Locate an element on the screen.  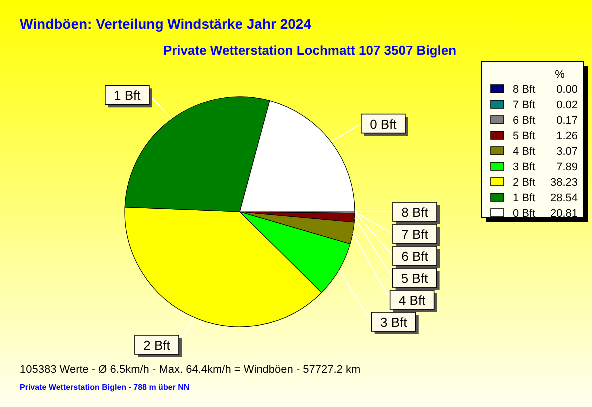
data-label: 0.02 is located at coordinates (567, 106).